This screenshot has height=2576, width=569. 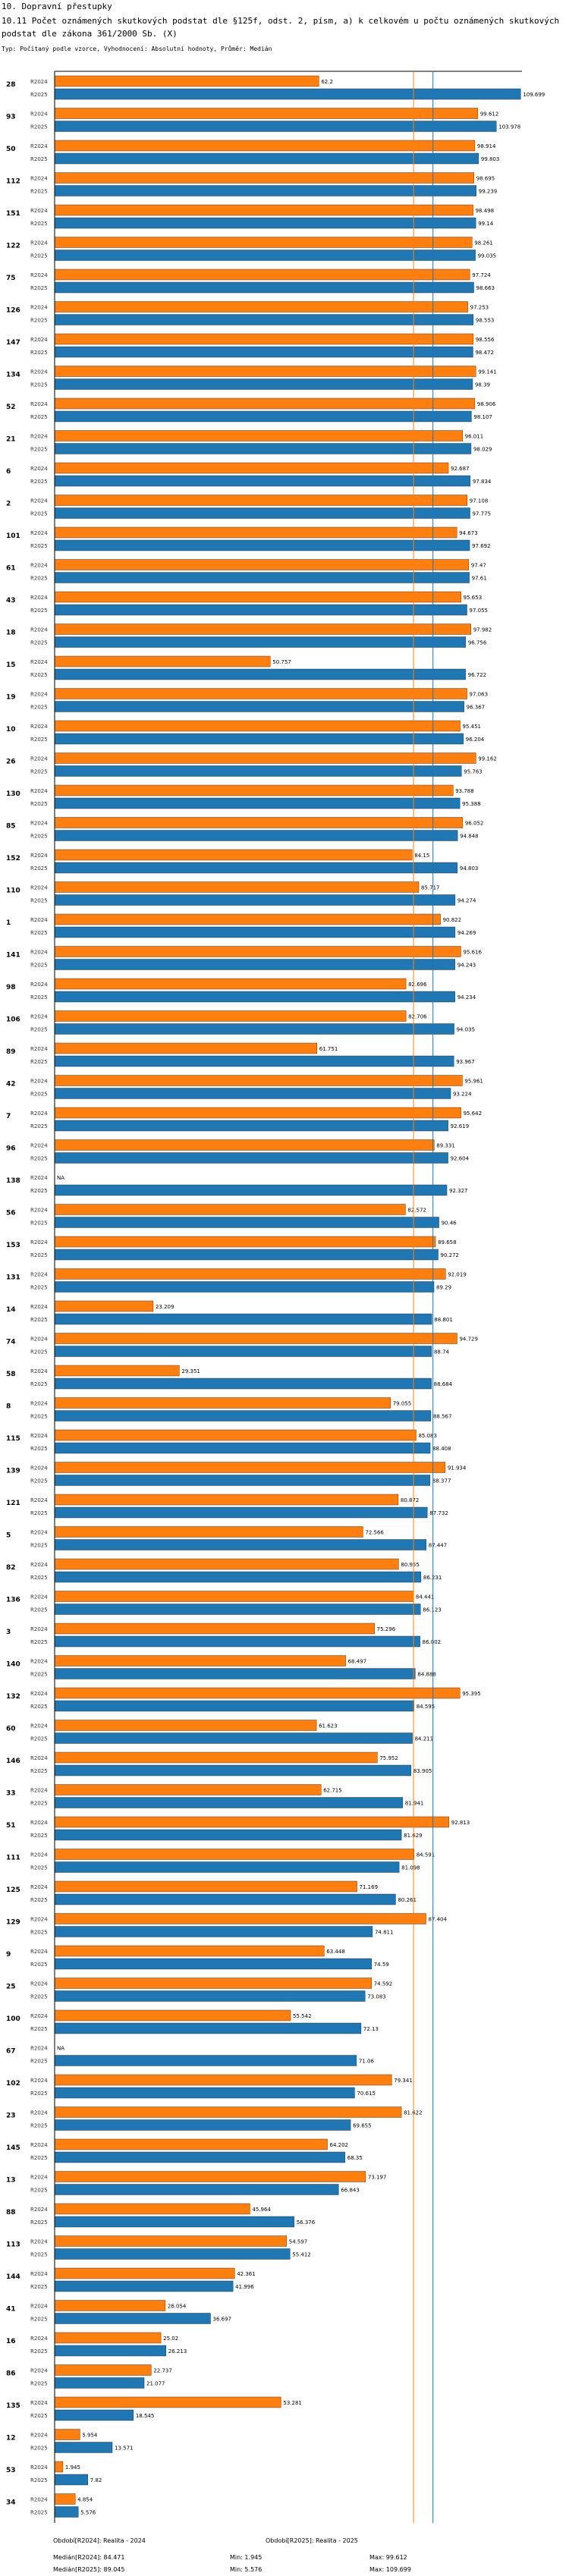 I want to click on value-label: 94.673, so click(x=469, y=533).